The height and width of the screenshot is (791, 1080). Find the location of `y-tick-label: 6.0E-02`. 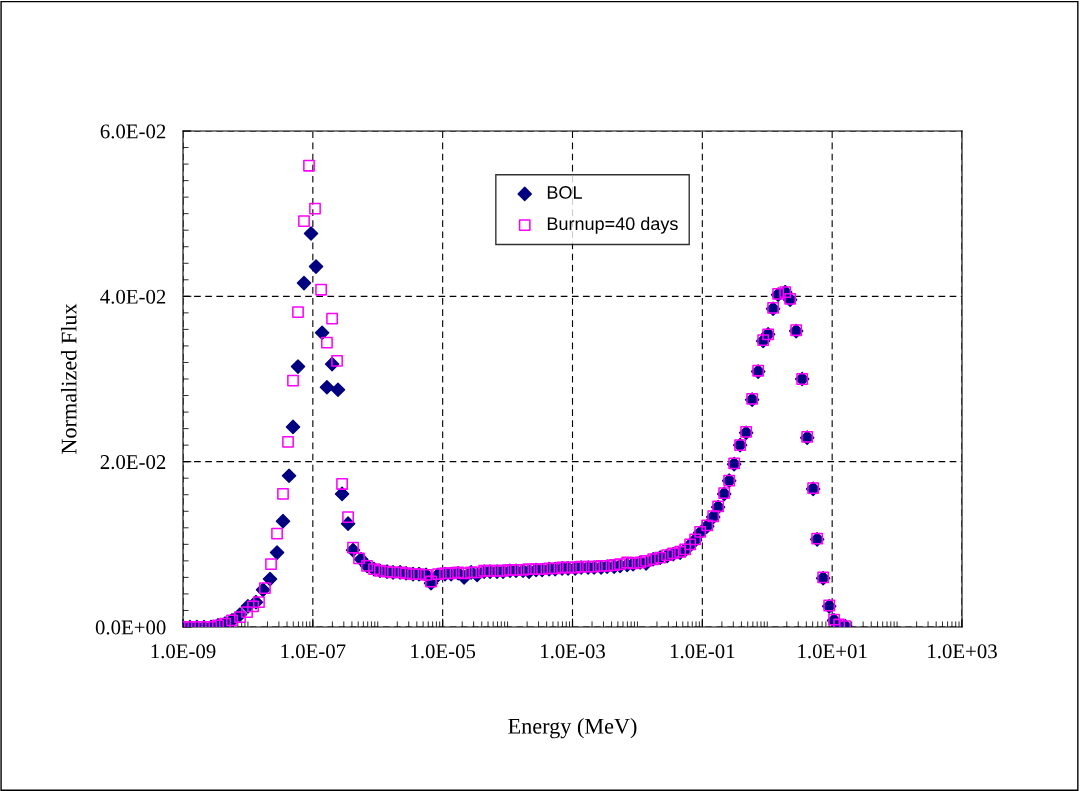

y-tick-label: 6.0E-02 is located at coordinates (133, 131).